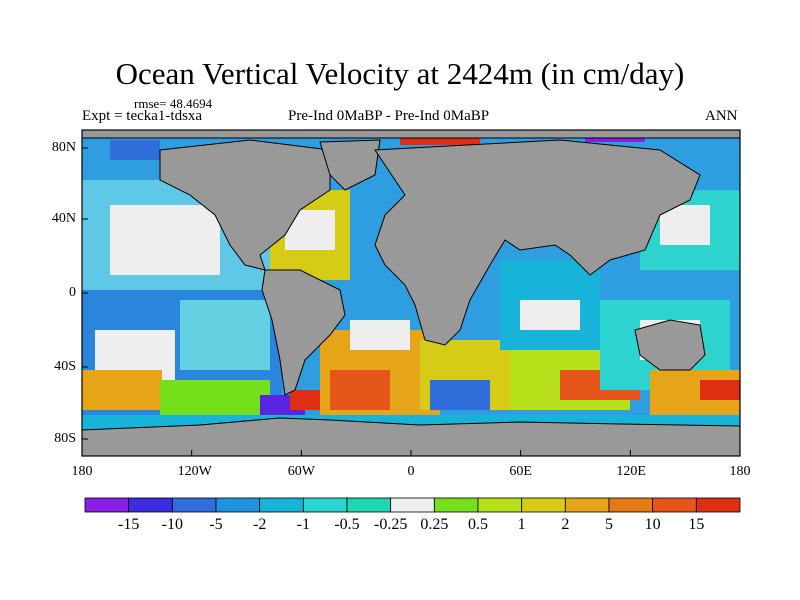  What do you see at coordinates (631, 471) in the screenshot?
I see `x-tick-label: 120E` at bounding box center [631, 471].